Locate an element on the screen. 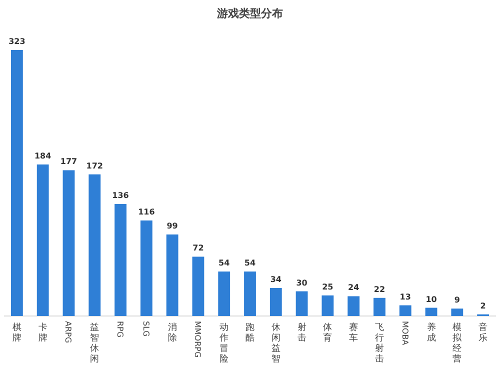 This screenshot has height=370, width=500. x-tick-label: 赛车 is located at coordinates (353, 333).